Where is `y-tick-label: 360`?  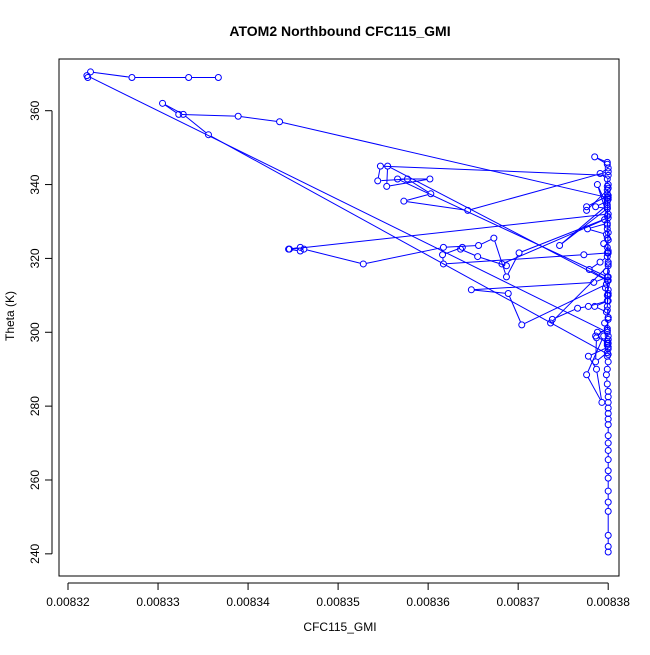 y-tick-label: 360 is located at coordinates (35, 110).